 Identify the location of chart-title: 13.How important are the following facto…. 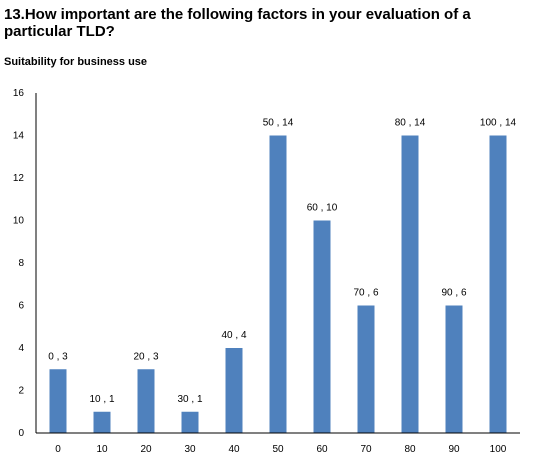
(237, 23).